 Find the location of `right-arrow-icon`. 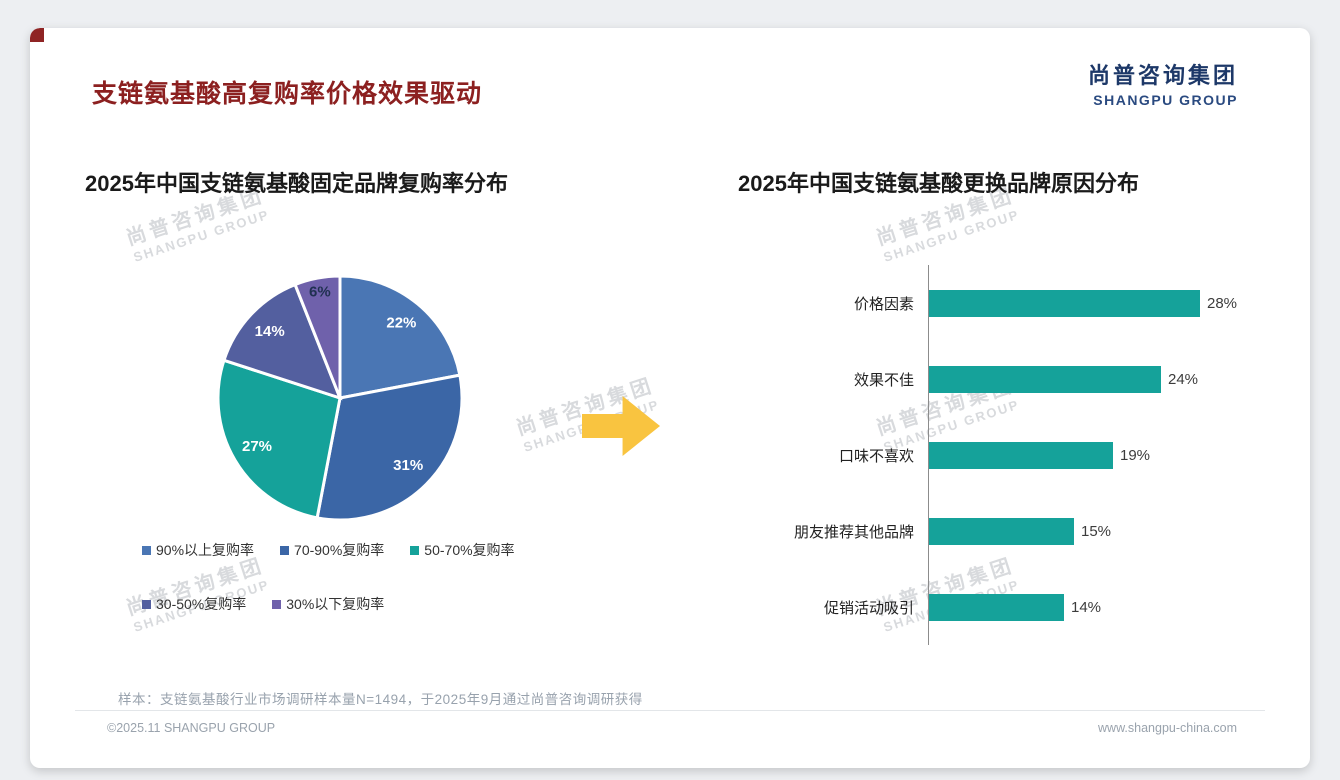

right-arrow-icon is located at coordinates (621, 426).